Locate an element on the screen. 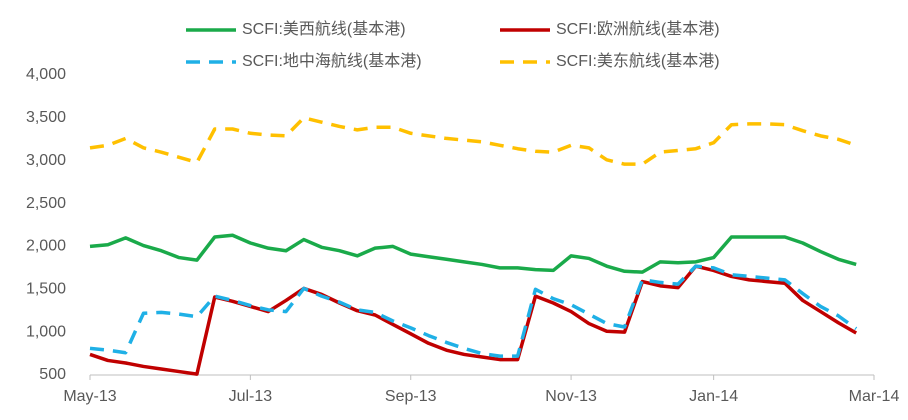  legend-label: SCFI:美西航线(基本港) is located at coordinates (324, 29).